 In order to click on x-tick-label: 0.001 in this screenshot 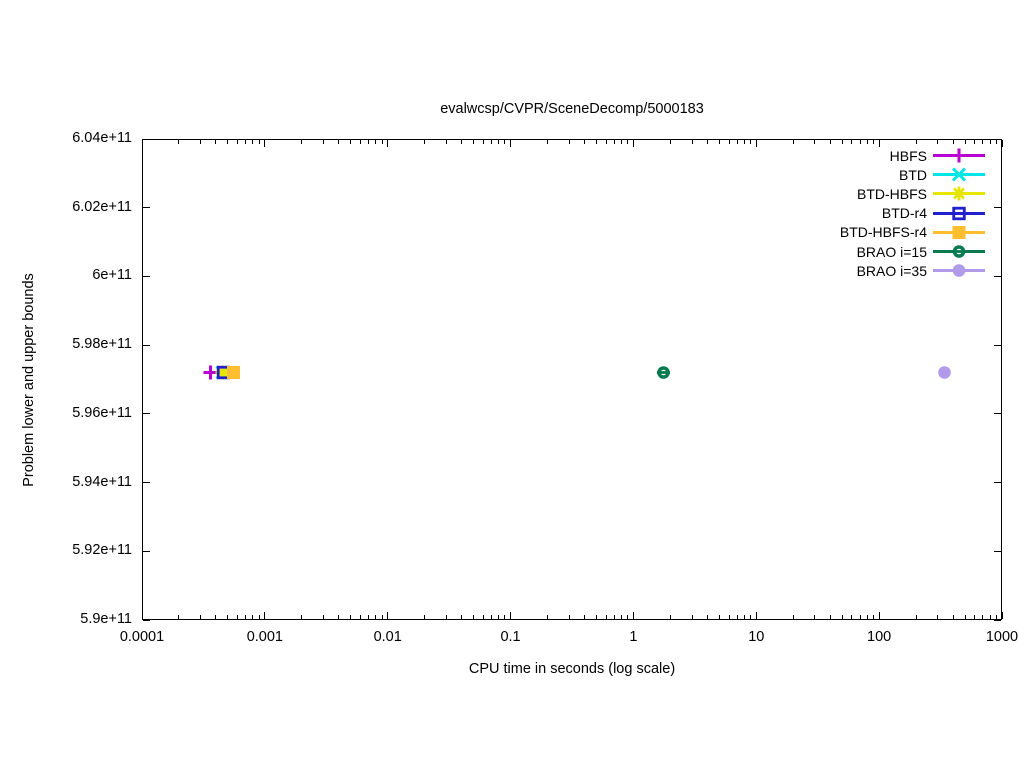, I will do `click(264, 637)`.